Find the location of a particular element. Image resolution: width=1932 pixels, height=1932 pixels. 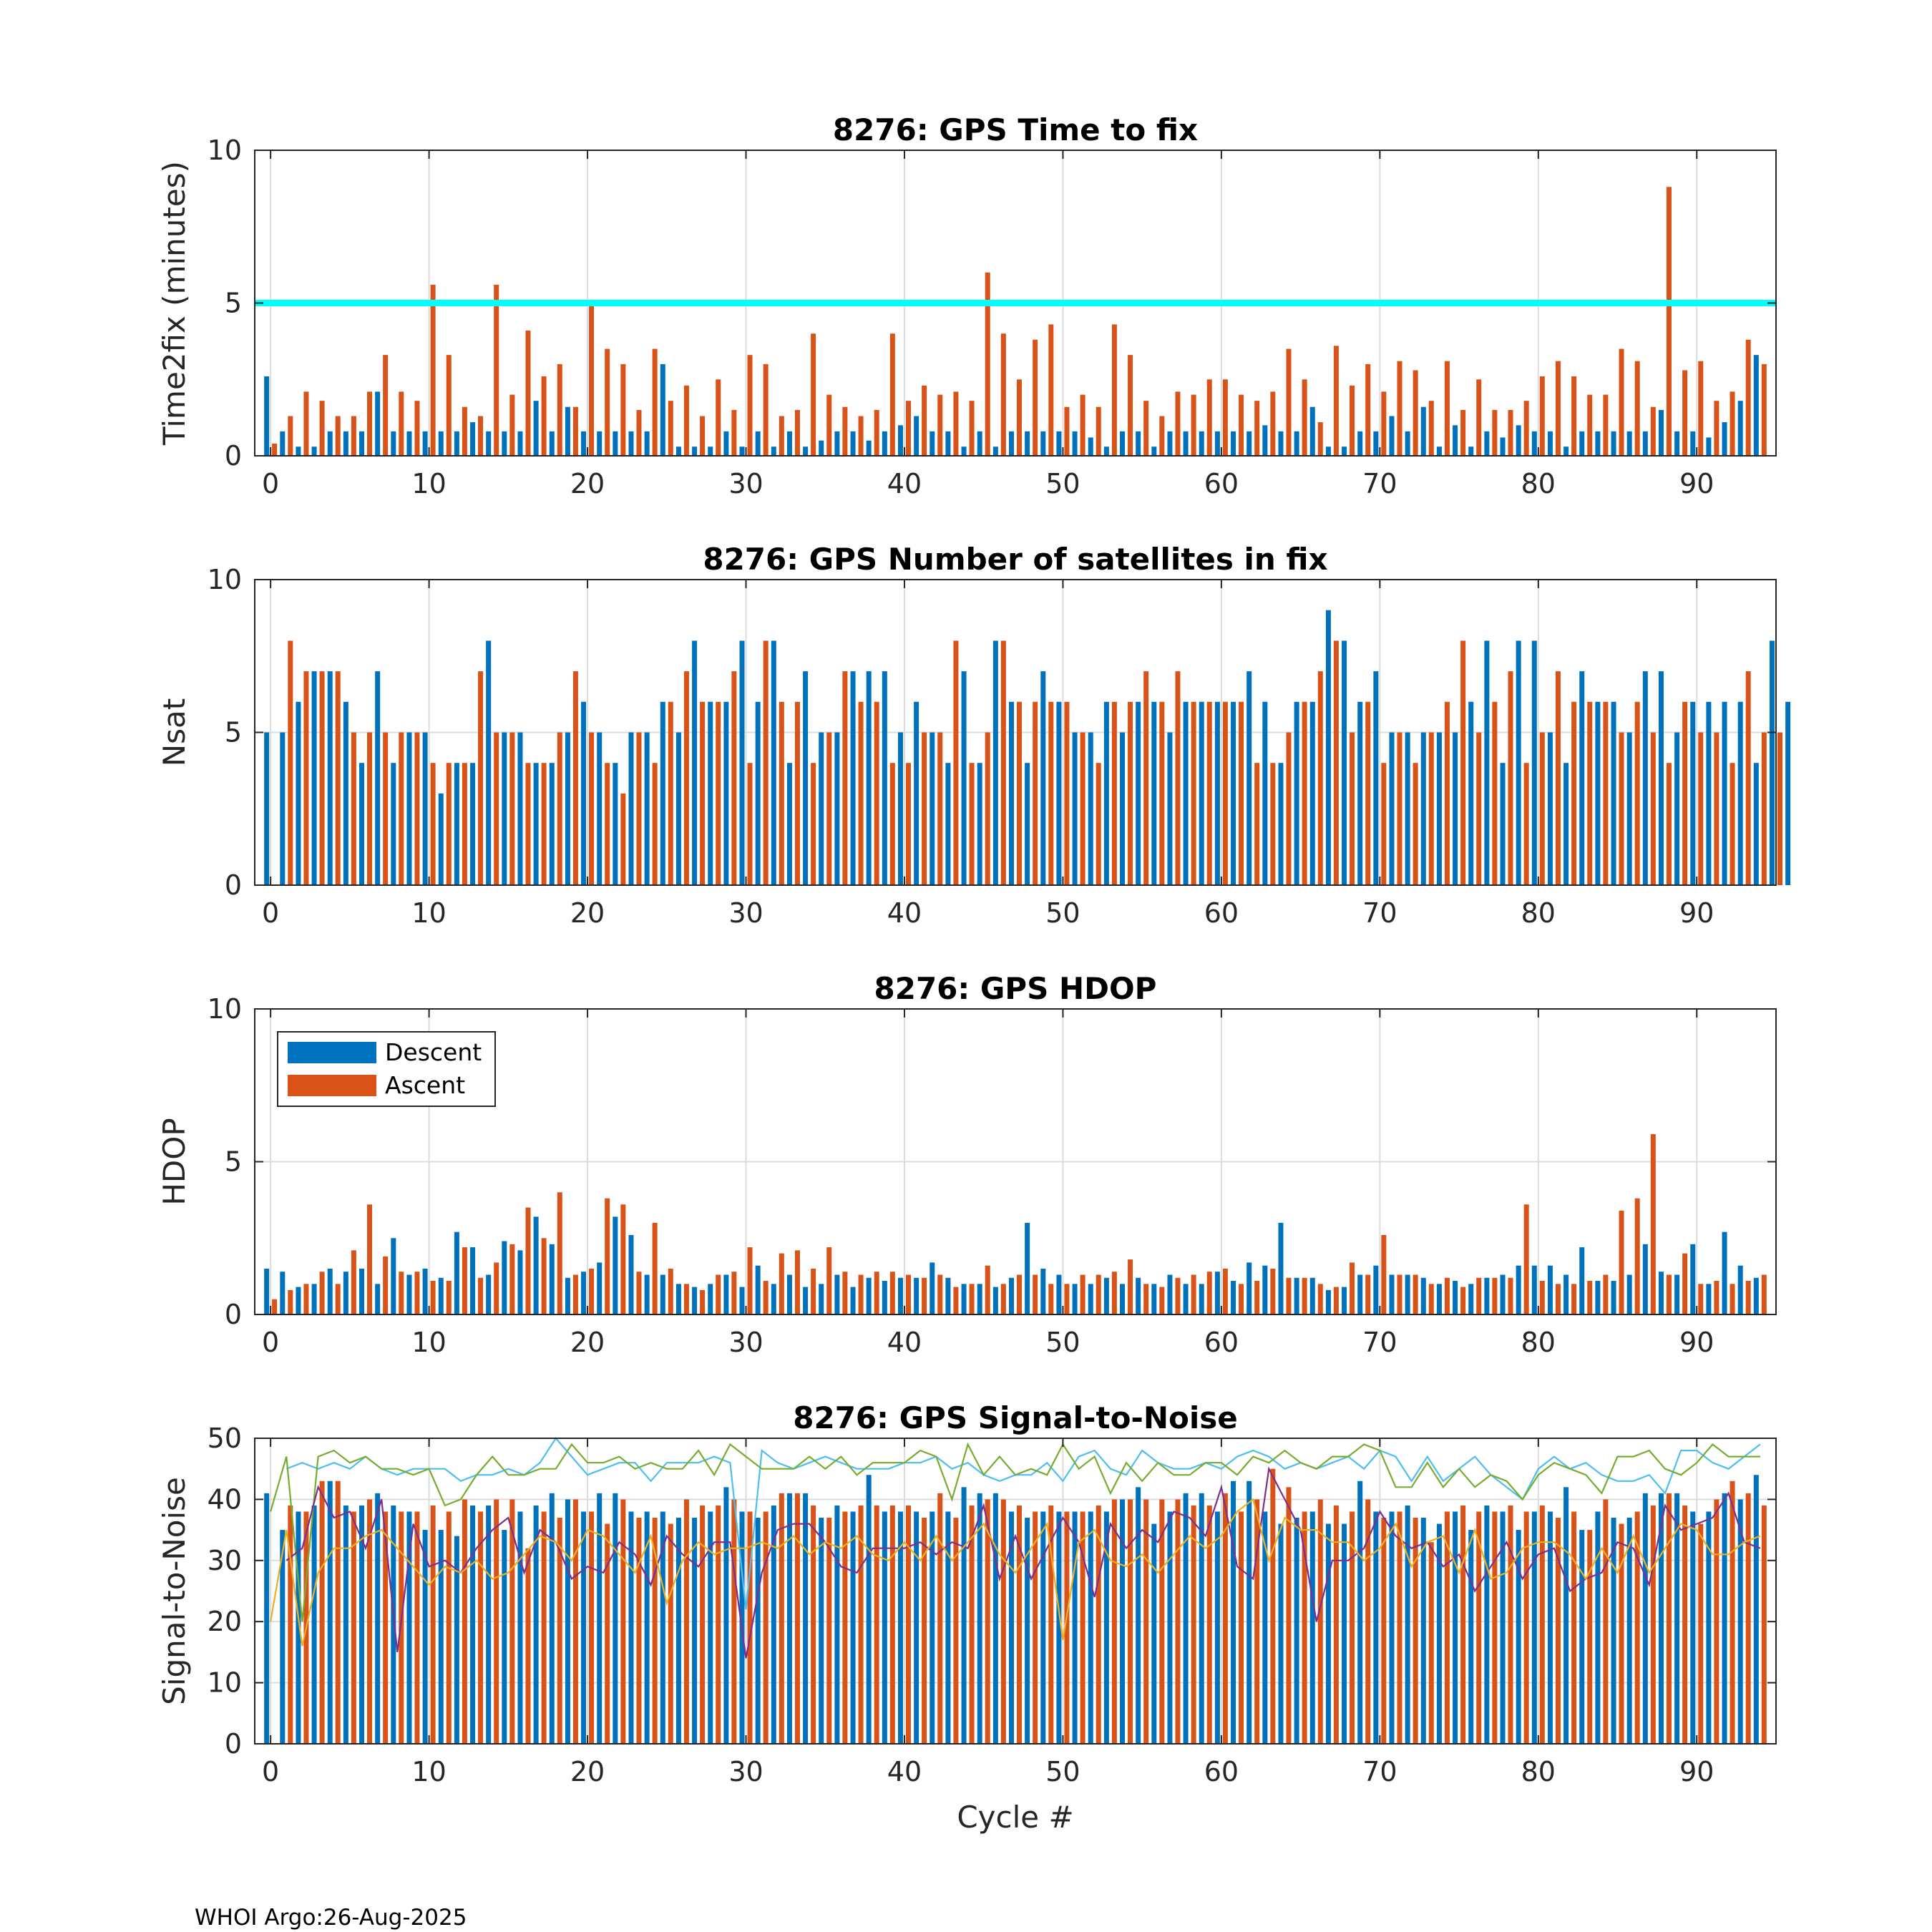

legend: Descent Ascent is located at coordinates (386, 1069).